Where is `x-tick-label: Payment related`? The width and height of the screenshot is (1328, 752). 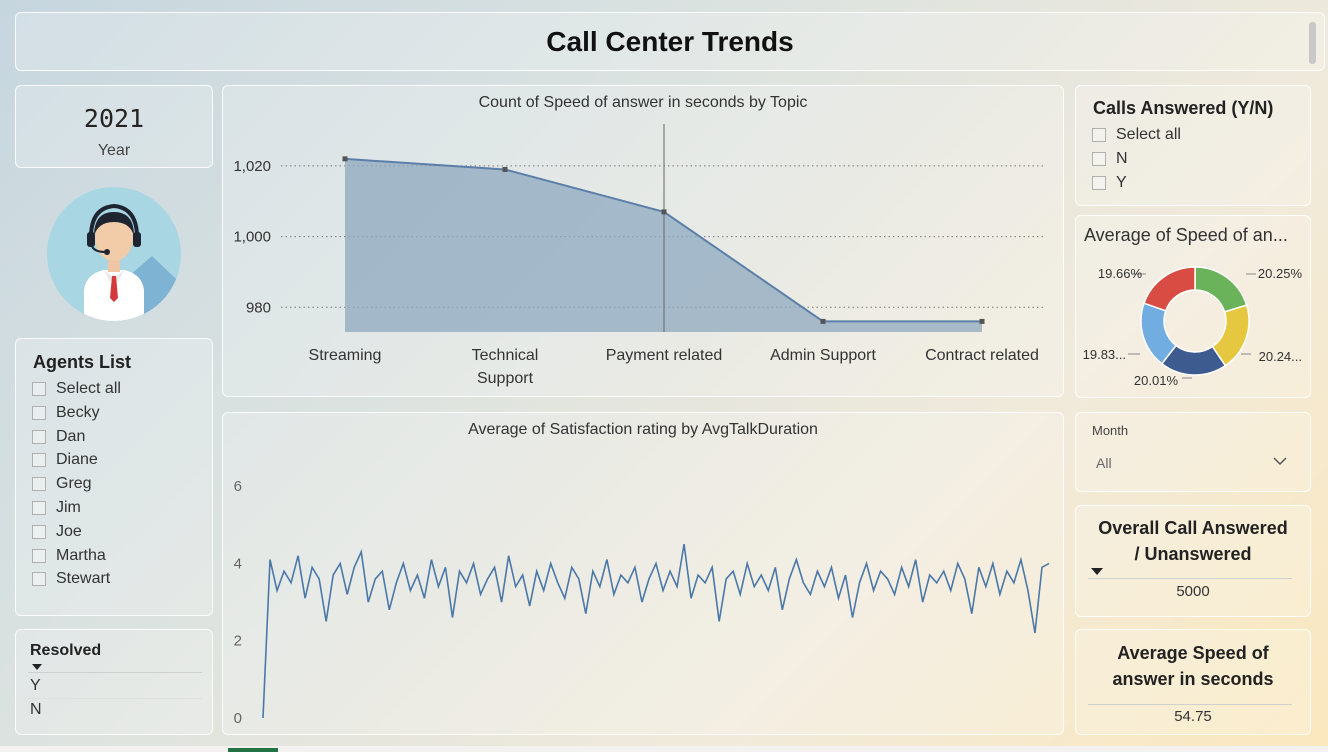 x-tick-label: Payment related is located at coordinates (664, 355).